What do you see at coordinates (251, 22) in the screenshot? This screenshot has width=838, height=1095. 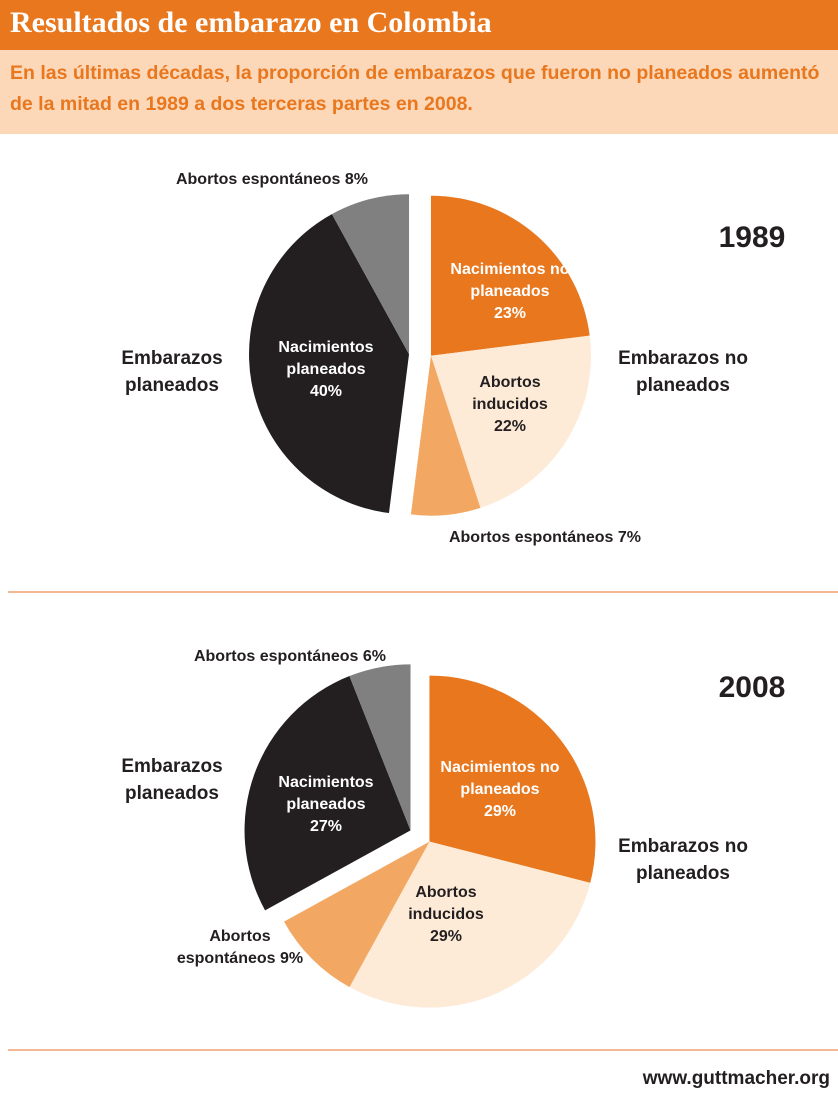 I see `title: Resultados de embarazo en Colombia` at bounding box center [251, 22].